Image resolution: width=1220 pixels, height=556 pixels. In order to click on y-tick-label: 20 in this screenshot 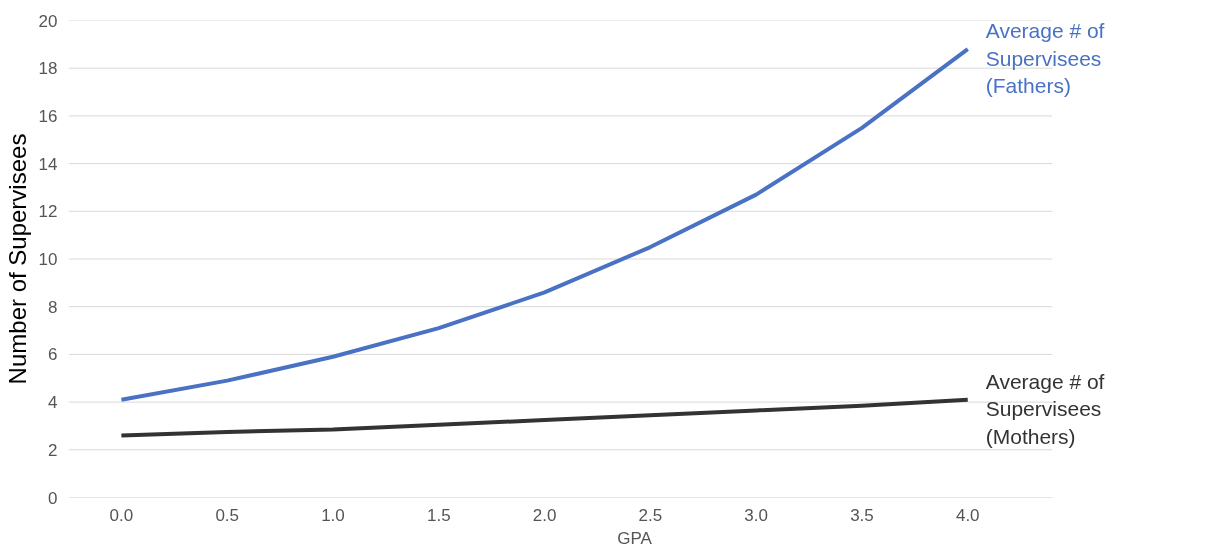, I will do `click(48, 21)`.